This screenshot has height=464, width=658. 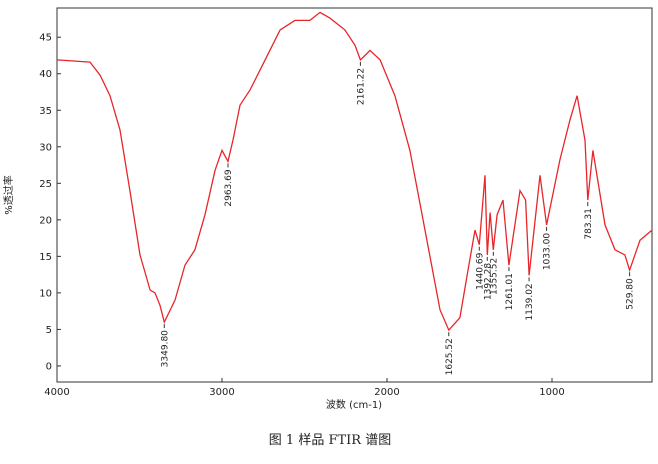 I want to click on y-tick-label: 20, so click(x=45, y=220).